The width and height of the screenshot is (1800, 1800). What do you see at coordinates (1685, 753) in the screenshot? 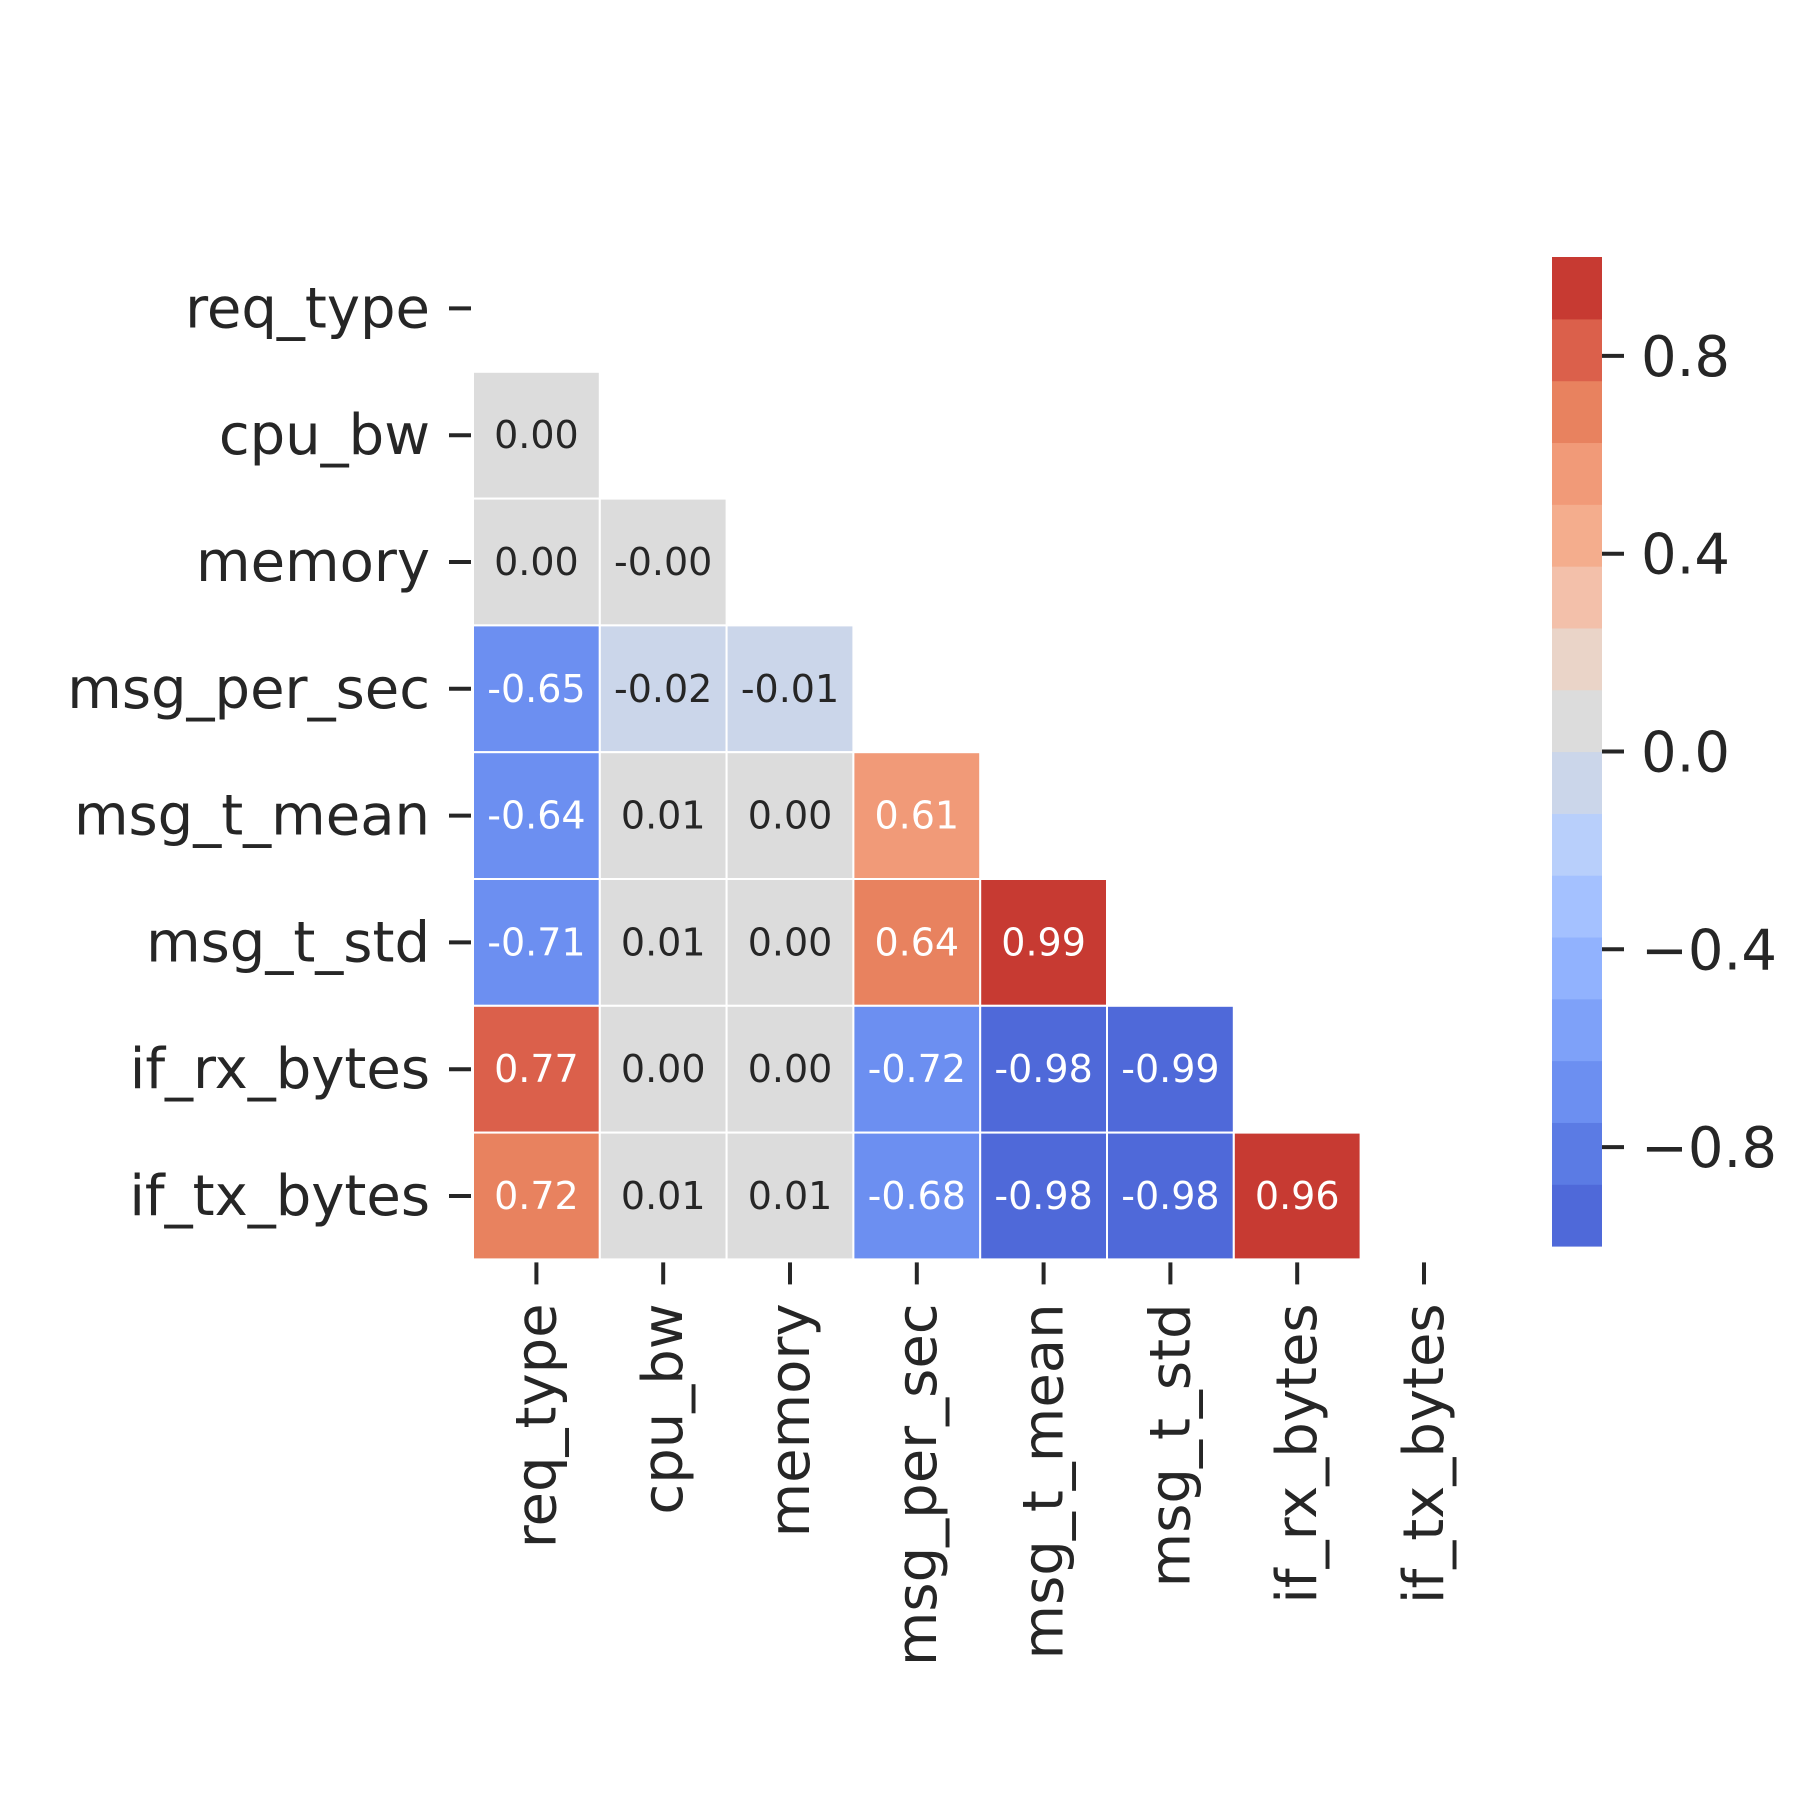
I see `colorbar-tick-label: 0.0` at bounding box center [1685, 753].